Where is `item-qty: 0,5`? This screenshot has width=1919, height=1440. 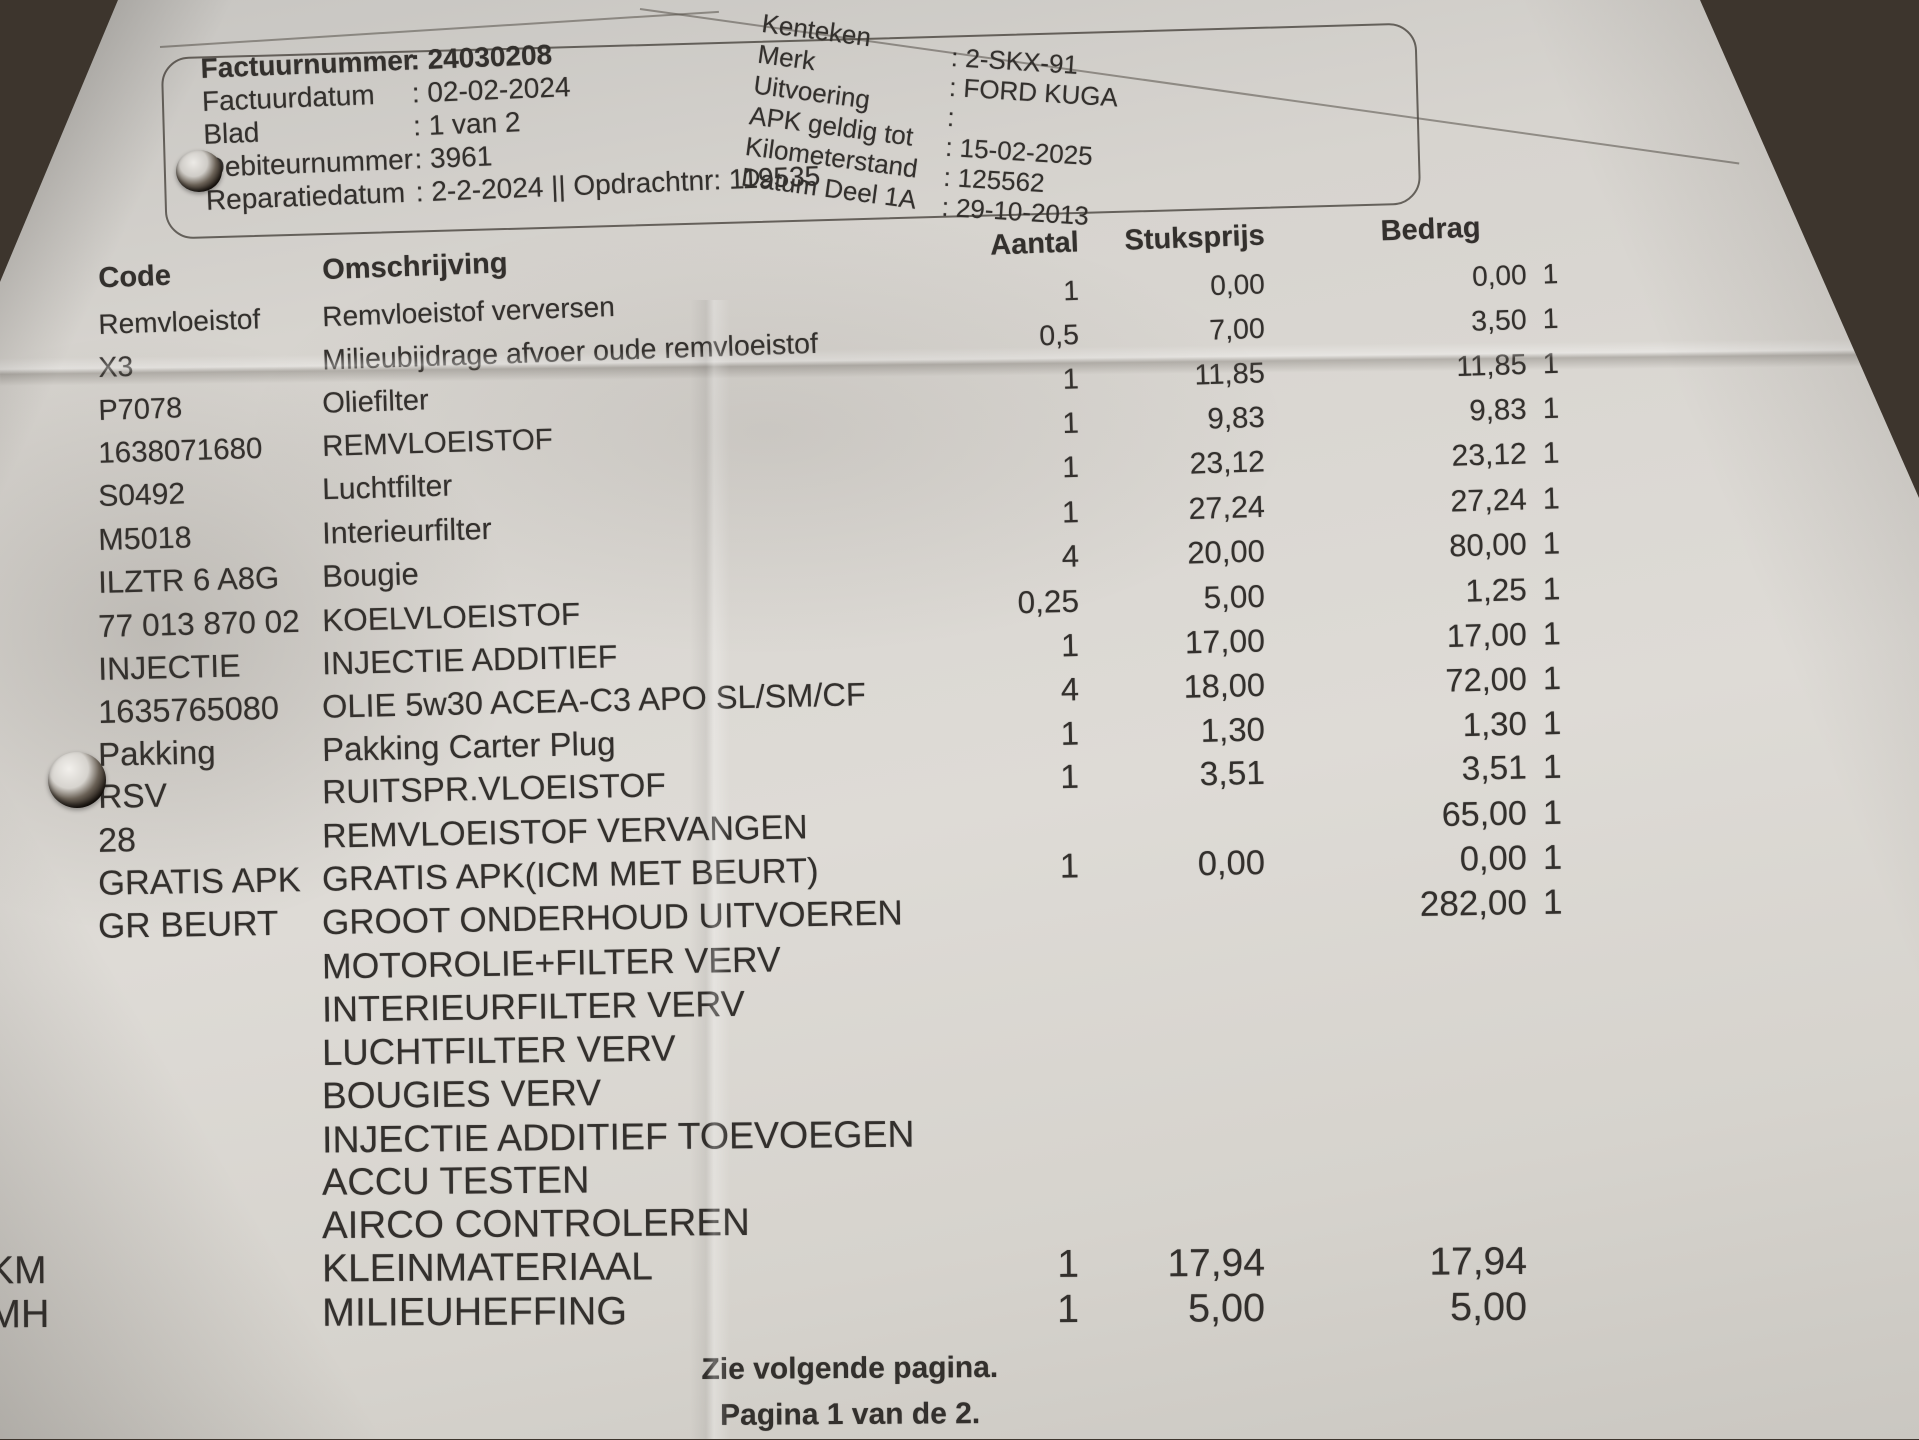
item-qty: 0,5 is located at coordinates (1022, 337).